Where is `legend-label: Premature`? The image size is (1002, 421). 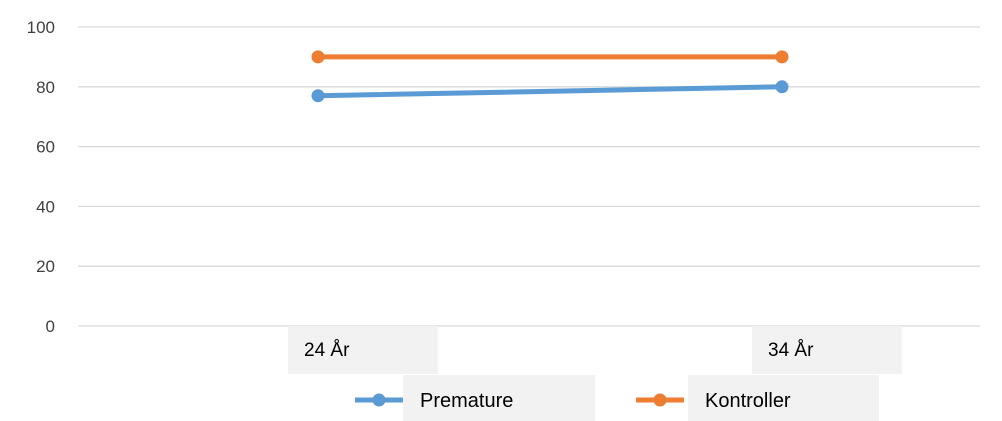 legend-label: Premature is located at coordinates (466, 401).